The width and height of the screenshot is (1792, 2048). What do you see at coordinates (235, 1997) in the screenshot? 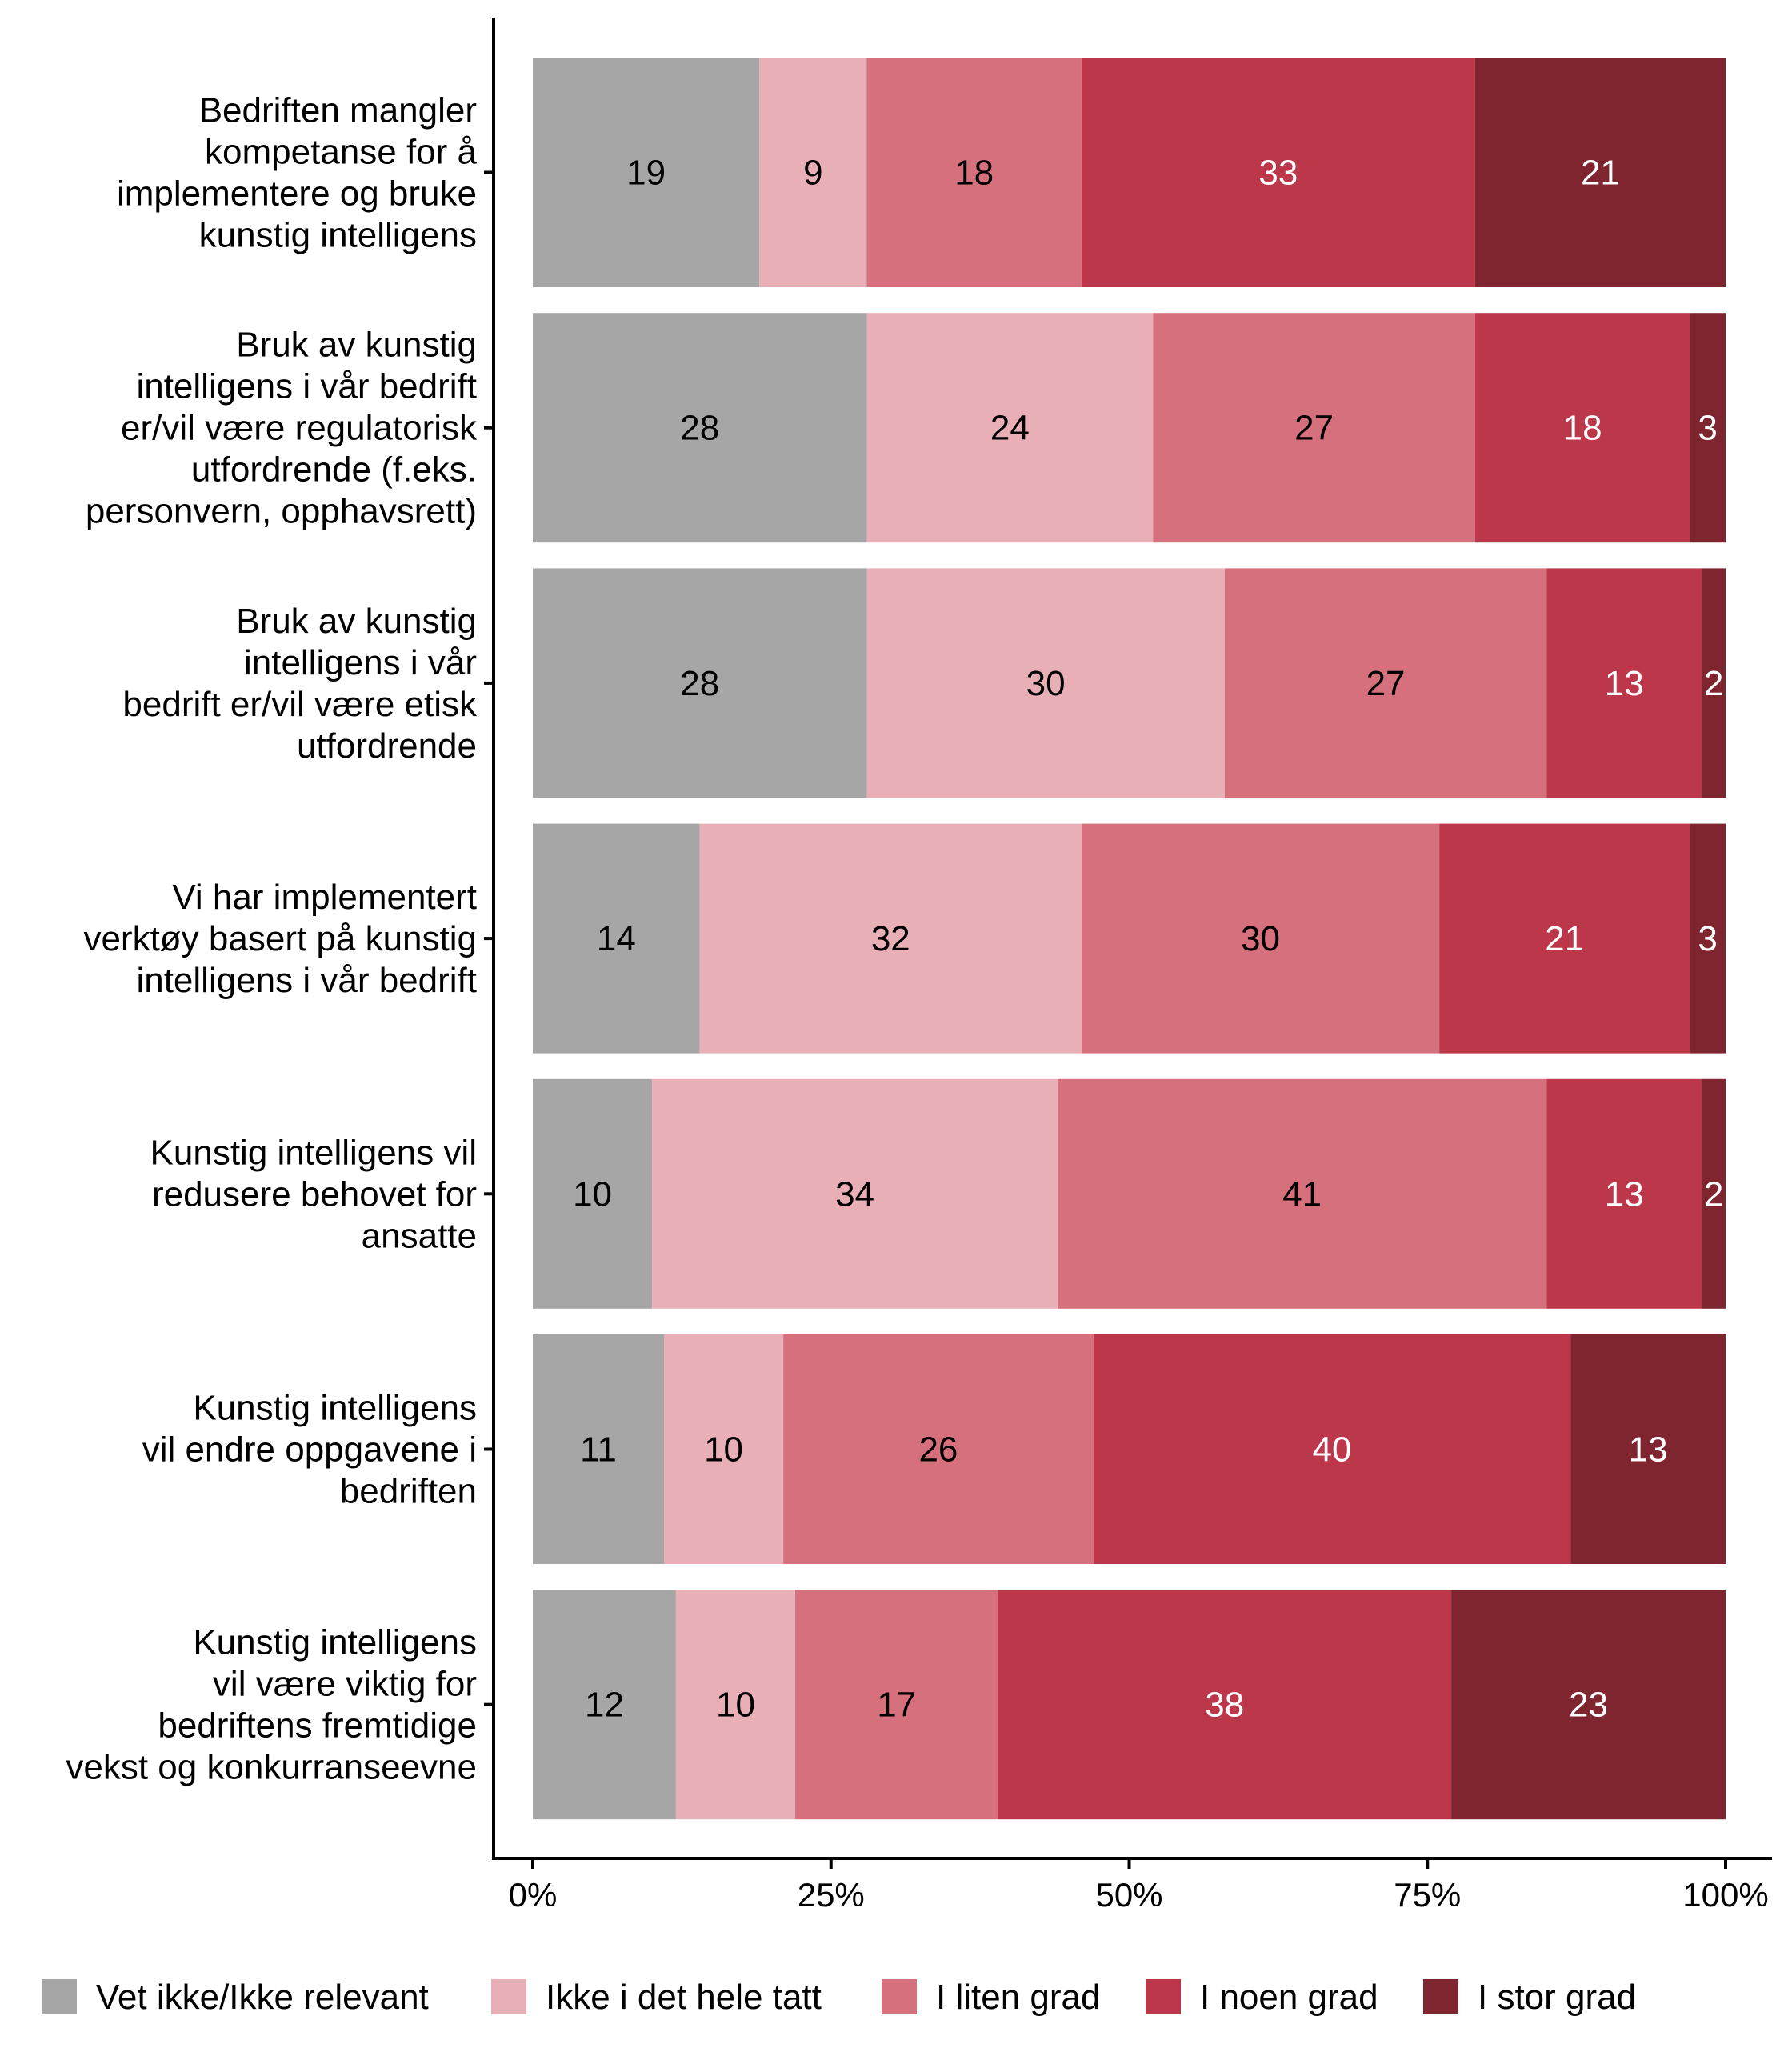
I see `legend-item: Vet ikke/Ikke relevant` at bounding box center [235, 1997].